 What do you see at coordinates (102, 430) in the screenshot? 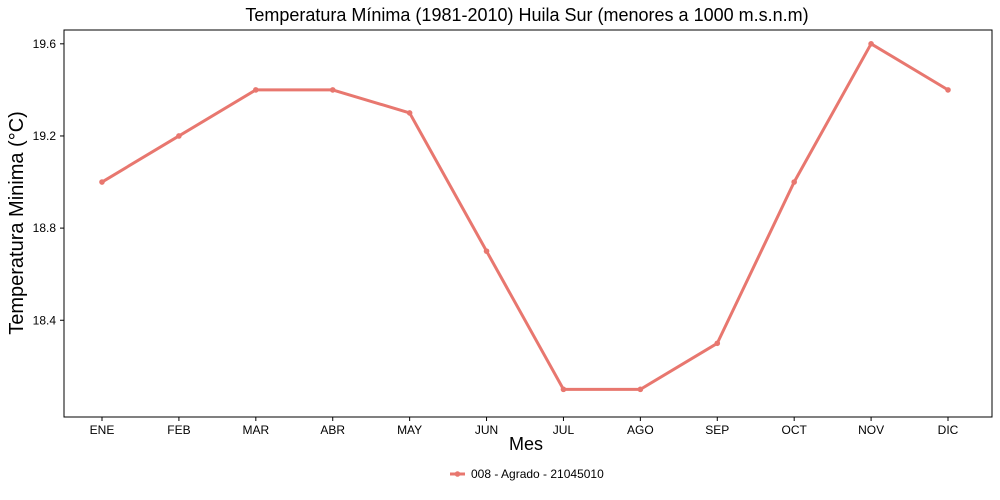
I see `x-tick-label: ENE` at bounding box center [102, 430].